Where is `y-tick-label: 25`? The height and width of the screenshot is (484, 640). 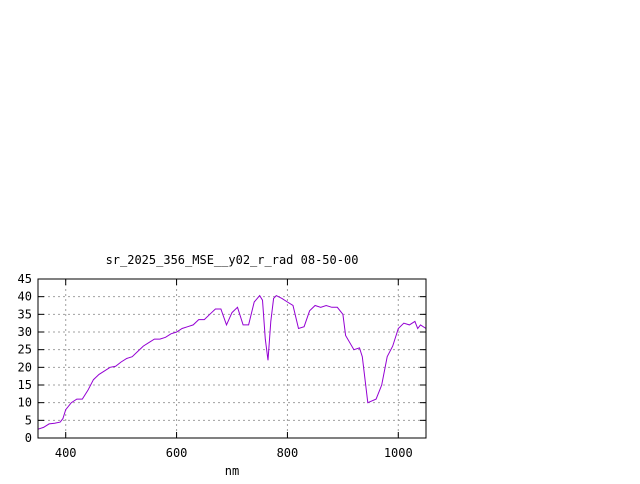 y-tick-label: 25 is located at coordinates (25, 350).